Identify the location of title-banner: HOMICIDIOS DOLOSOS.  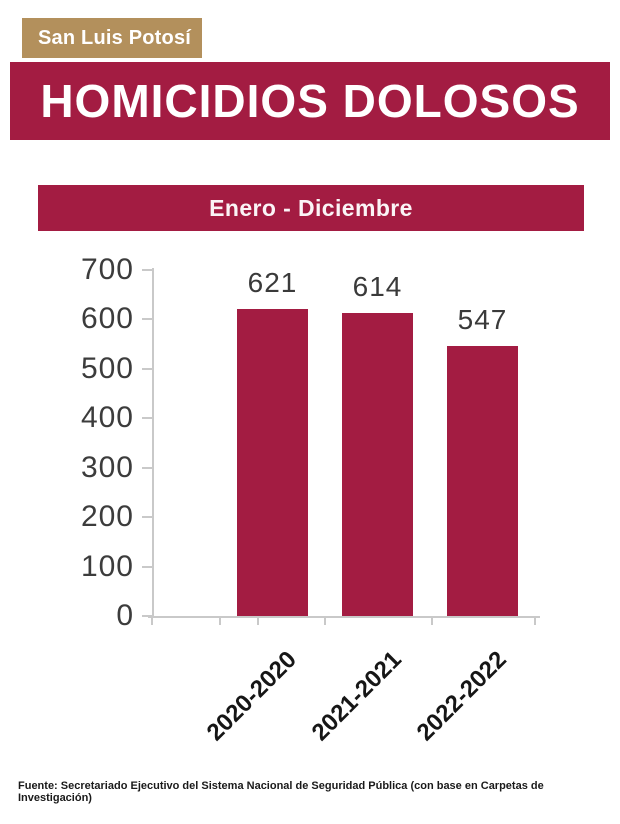
(310, 101).